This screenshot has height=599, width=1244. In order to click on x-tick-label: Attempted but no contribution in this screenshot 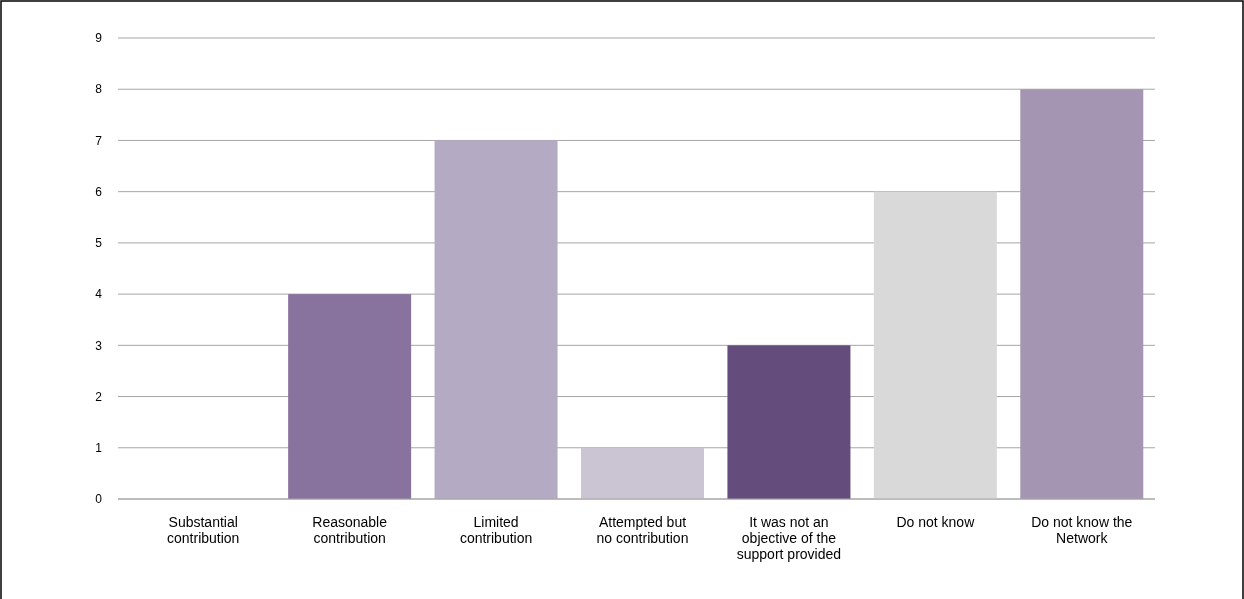, I will do `click(642, 530)`.